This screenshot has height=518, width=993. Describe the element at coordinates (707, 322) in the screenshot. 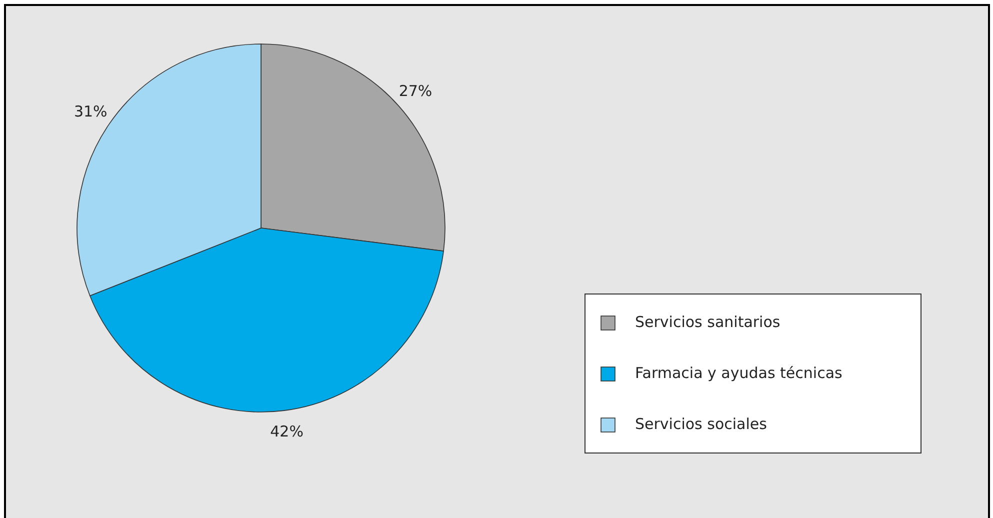

I see `legend-label: Servicios sanitarios` at that location.